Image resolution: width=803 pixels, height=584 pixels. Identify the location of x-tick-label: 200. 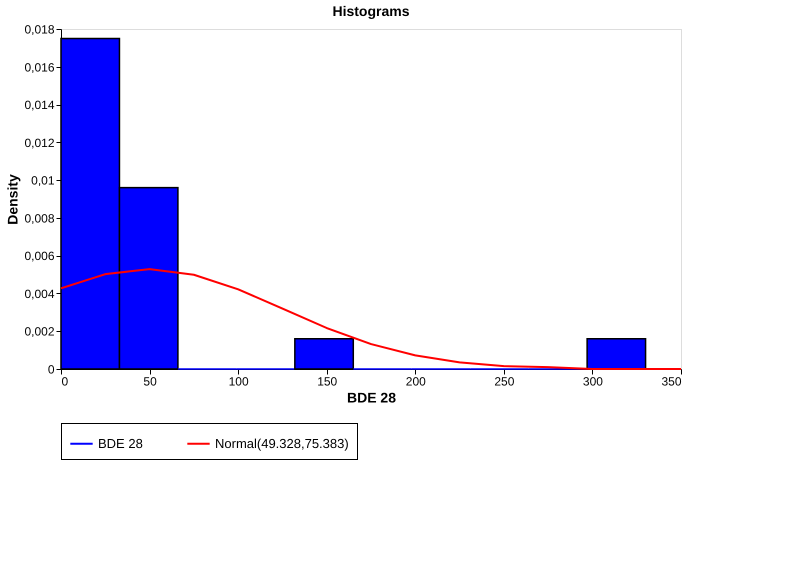
(416, 381).